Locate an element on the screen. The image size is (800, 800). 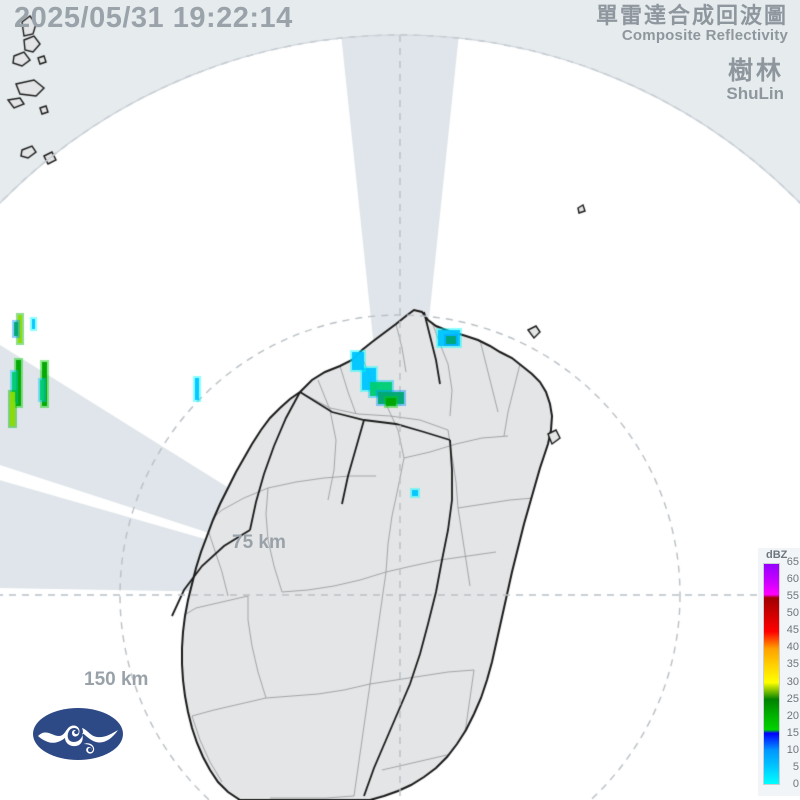
product-title-cn: 單雷達合成回波圖 is located at coordinates (691, 15).